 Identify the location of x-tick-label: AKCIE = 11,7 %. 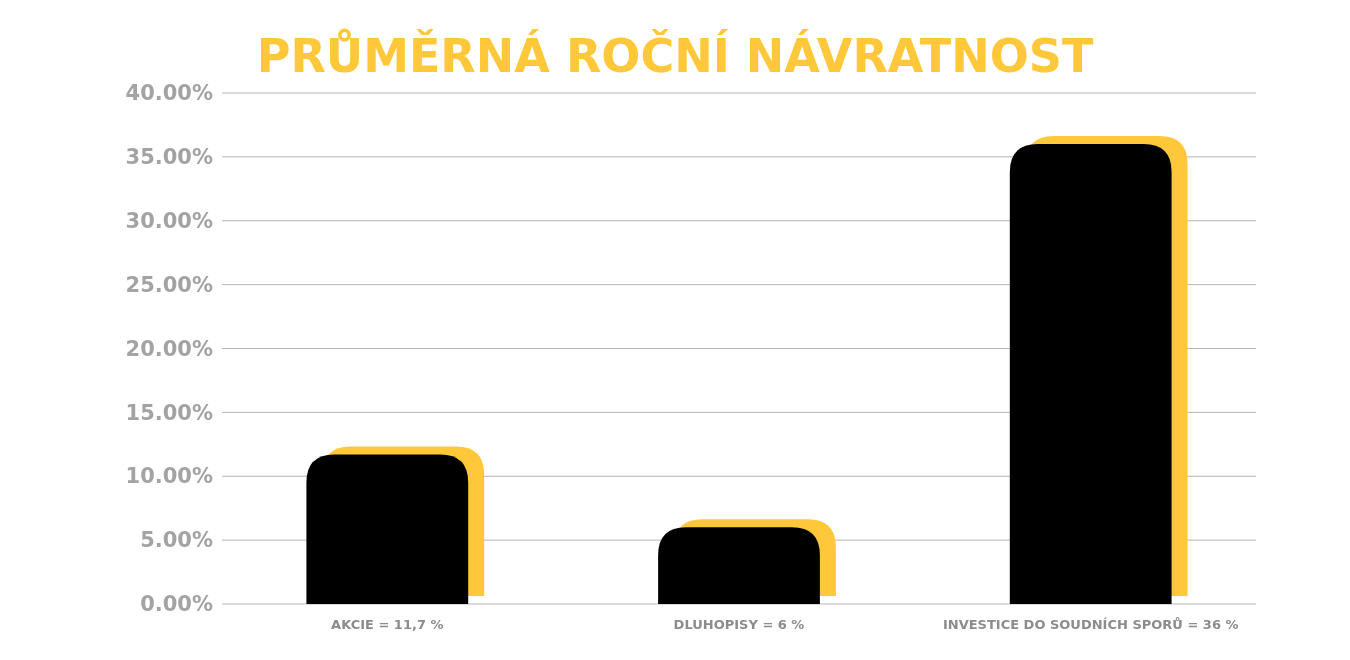
(387, 624).